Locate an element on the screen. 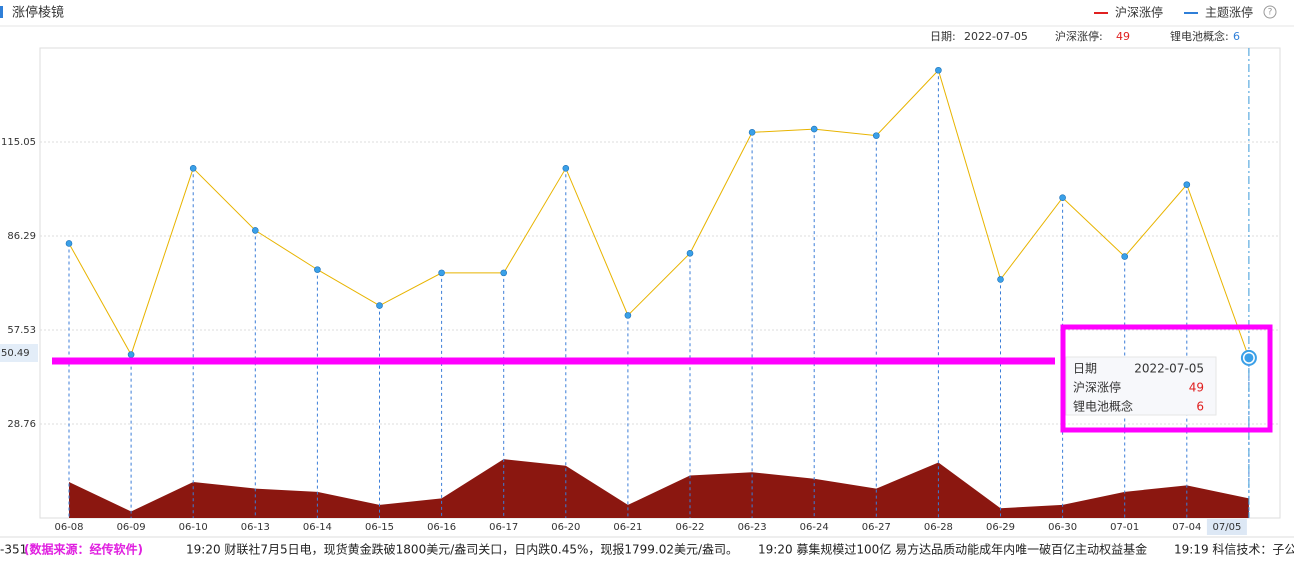  highlight-box is located at coordinates (1166, 378).